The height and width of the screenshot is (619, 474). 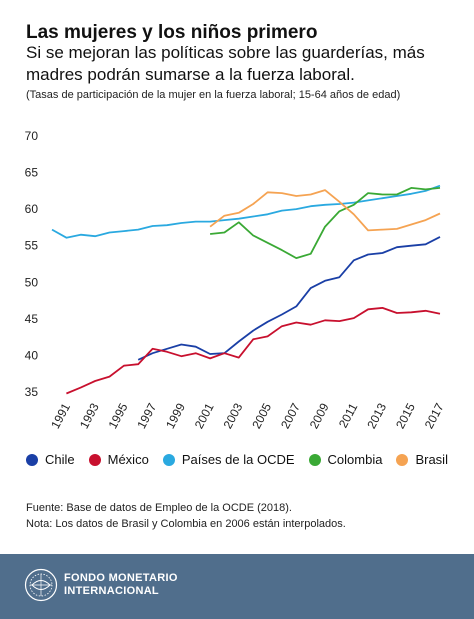 What do you see at coordinates (89, 416) in the screenshot?
I see `x-tick-label: 1993` at bounding box center [89, 416].